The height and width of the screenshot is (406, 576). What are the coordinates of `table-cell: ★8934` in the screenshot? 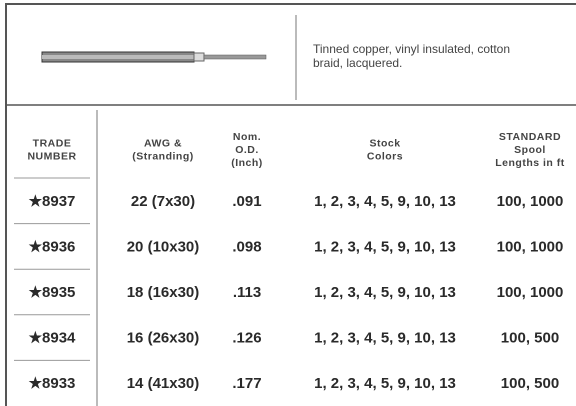 It's located at (52, 338).